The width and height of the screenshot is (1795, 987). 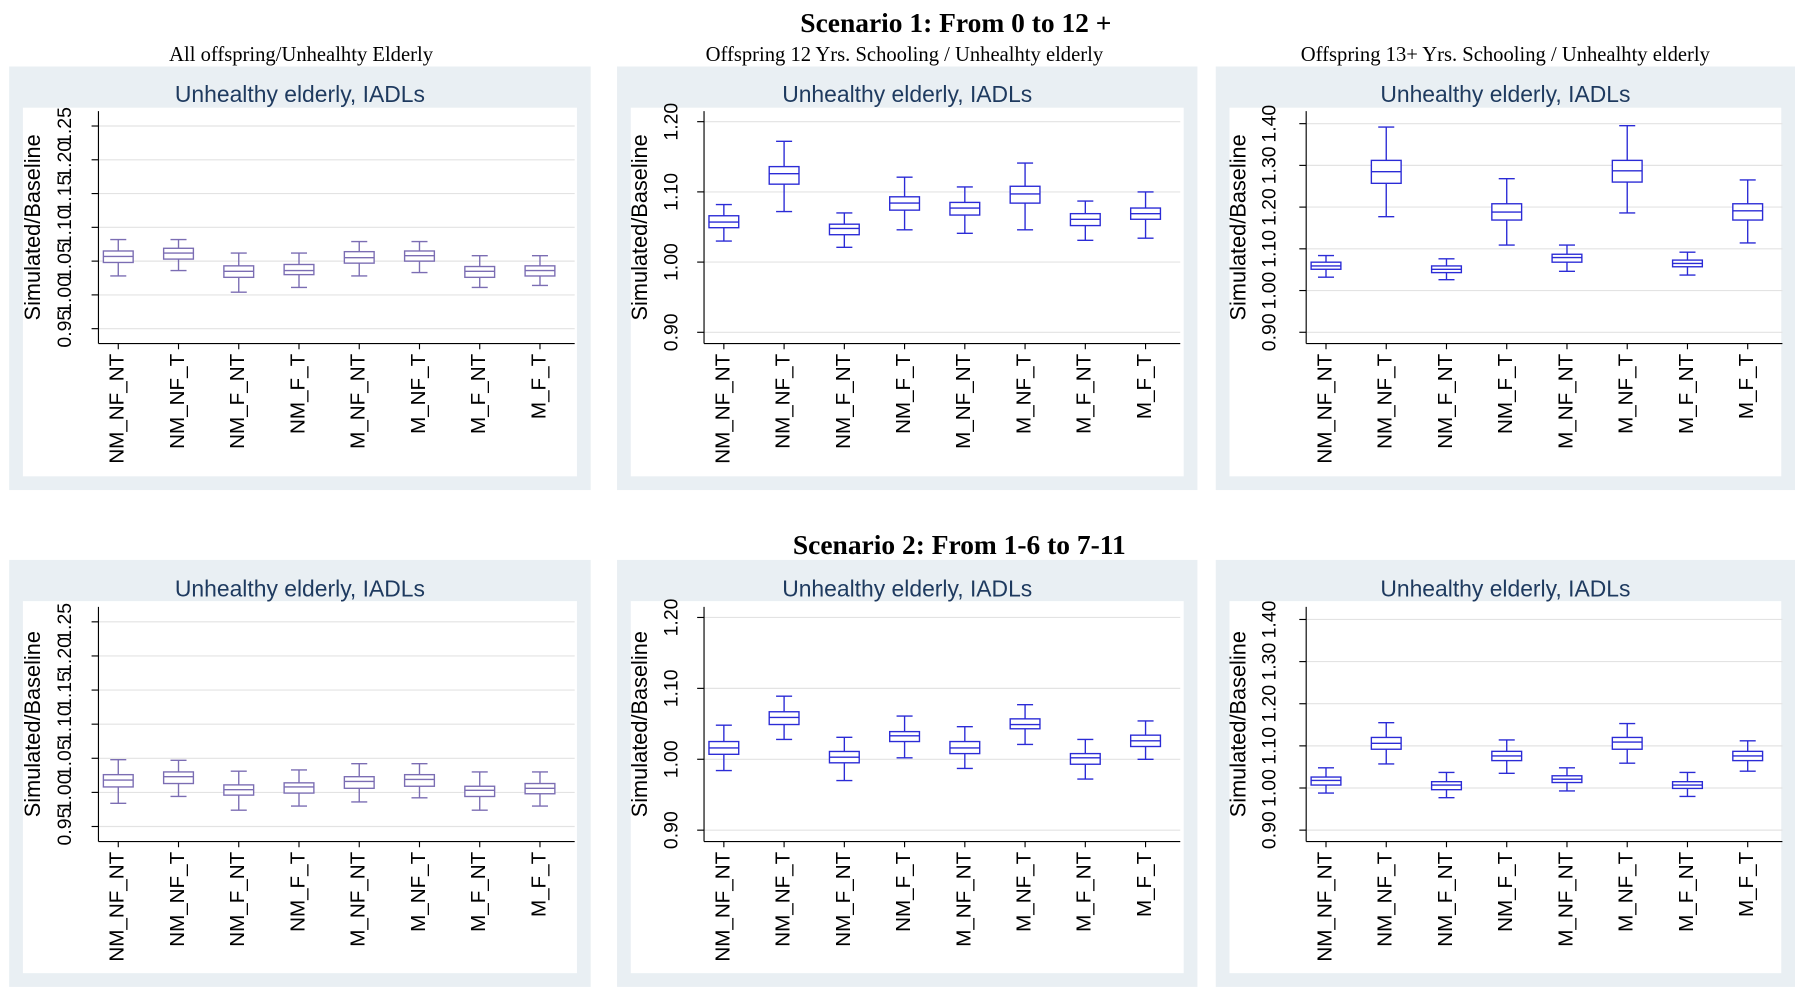 What do you see at coordinates (959, 545) in the screenshot?
I see `scenario-title: Scenario 2: From 1-6 to 7-11` at bounding box center [959, 545].